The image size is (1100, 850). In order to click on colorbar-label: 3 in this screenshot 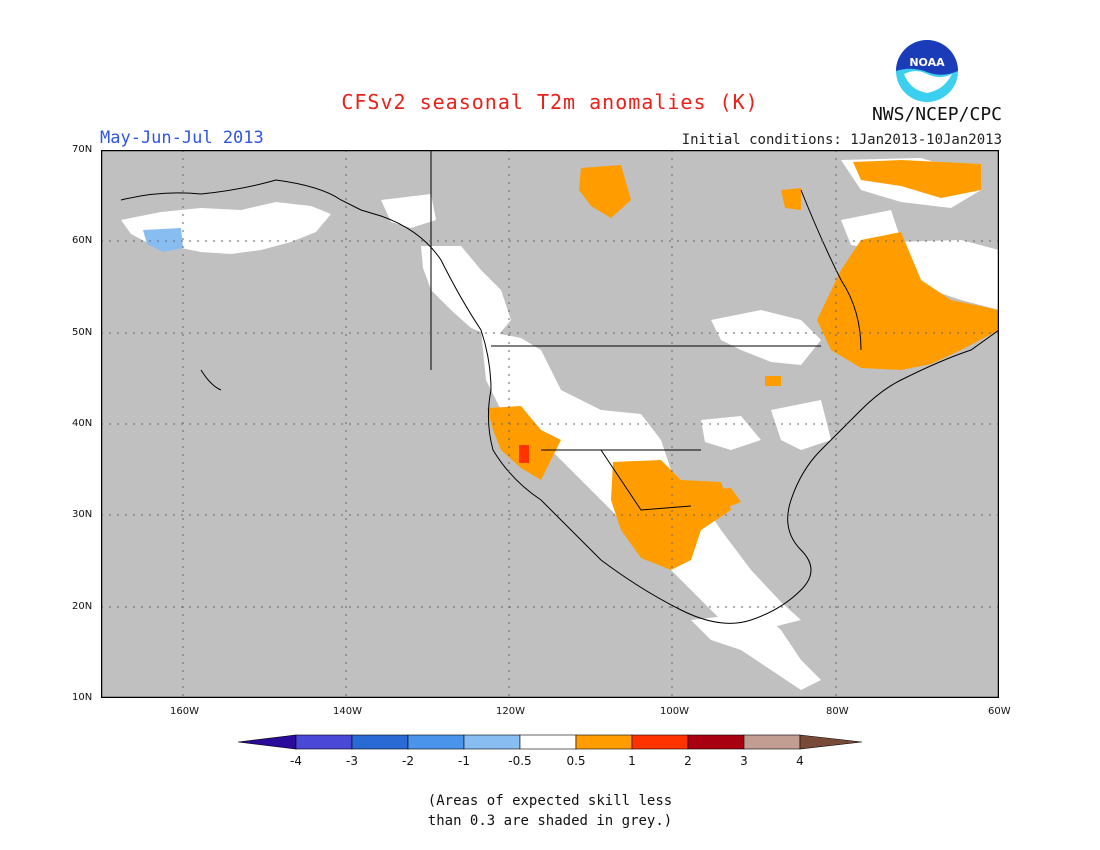, I will do `click(744, 761)`.